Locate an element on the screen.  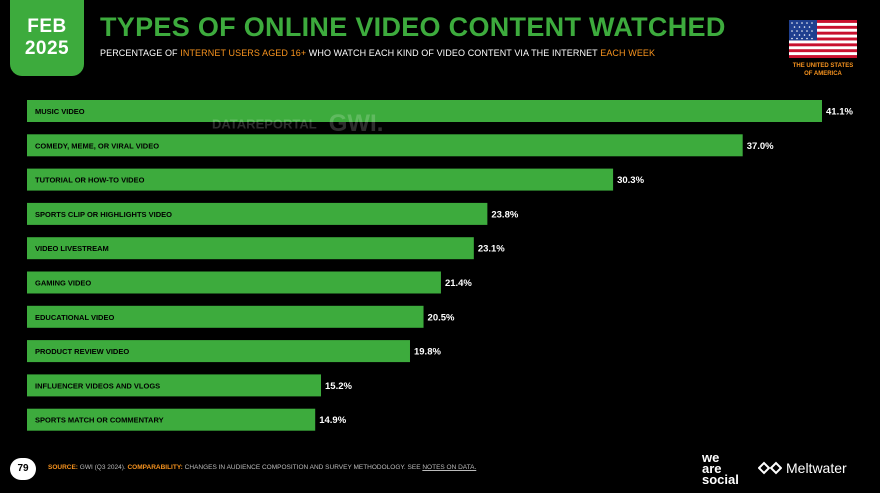
page-number: 79 is located at coordinates (23, 469).